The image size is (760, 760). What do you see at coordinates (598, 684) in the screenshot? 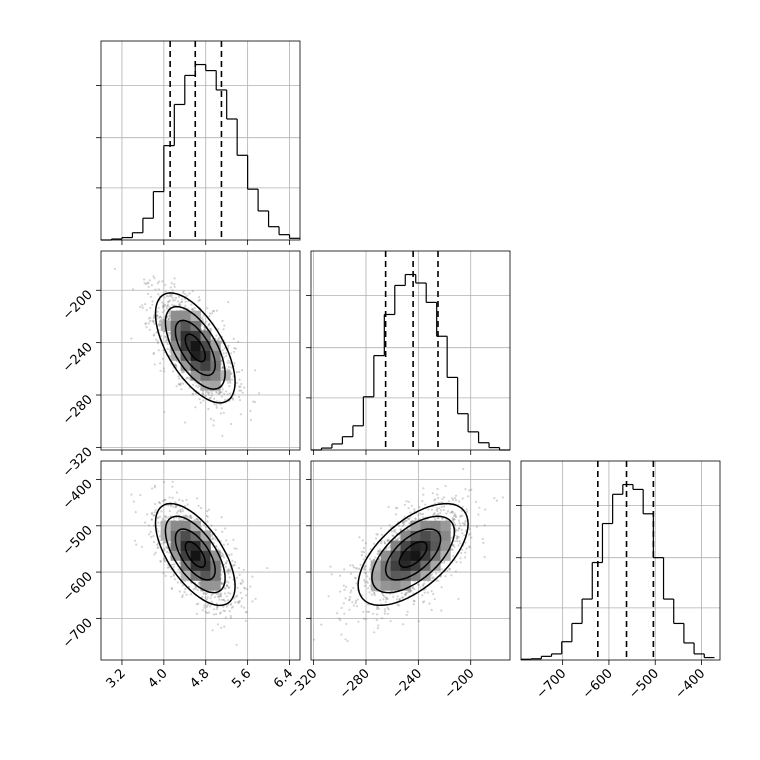
I see `hist-panel-2-xtick-label: −600` at bounding box center [598, 684].